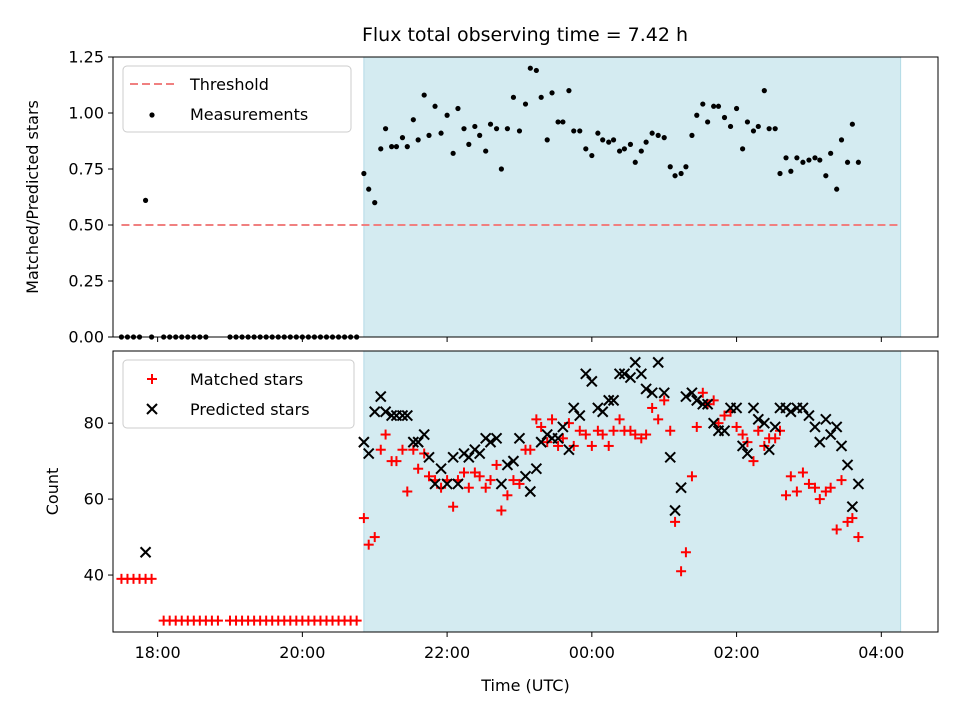 This screenshot has height=720, width=960. What do you see at coordinates (447, 652) in the screenshot?
I see `bottom-x-tick-label: 22:00` at bounding box center [447, 652].